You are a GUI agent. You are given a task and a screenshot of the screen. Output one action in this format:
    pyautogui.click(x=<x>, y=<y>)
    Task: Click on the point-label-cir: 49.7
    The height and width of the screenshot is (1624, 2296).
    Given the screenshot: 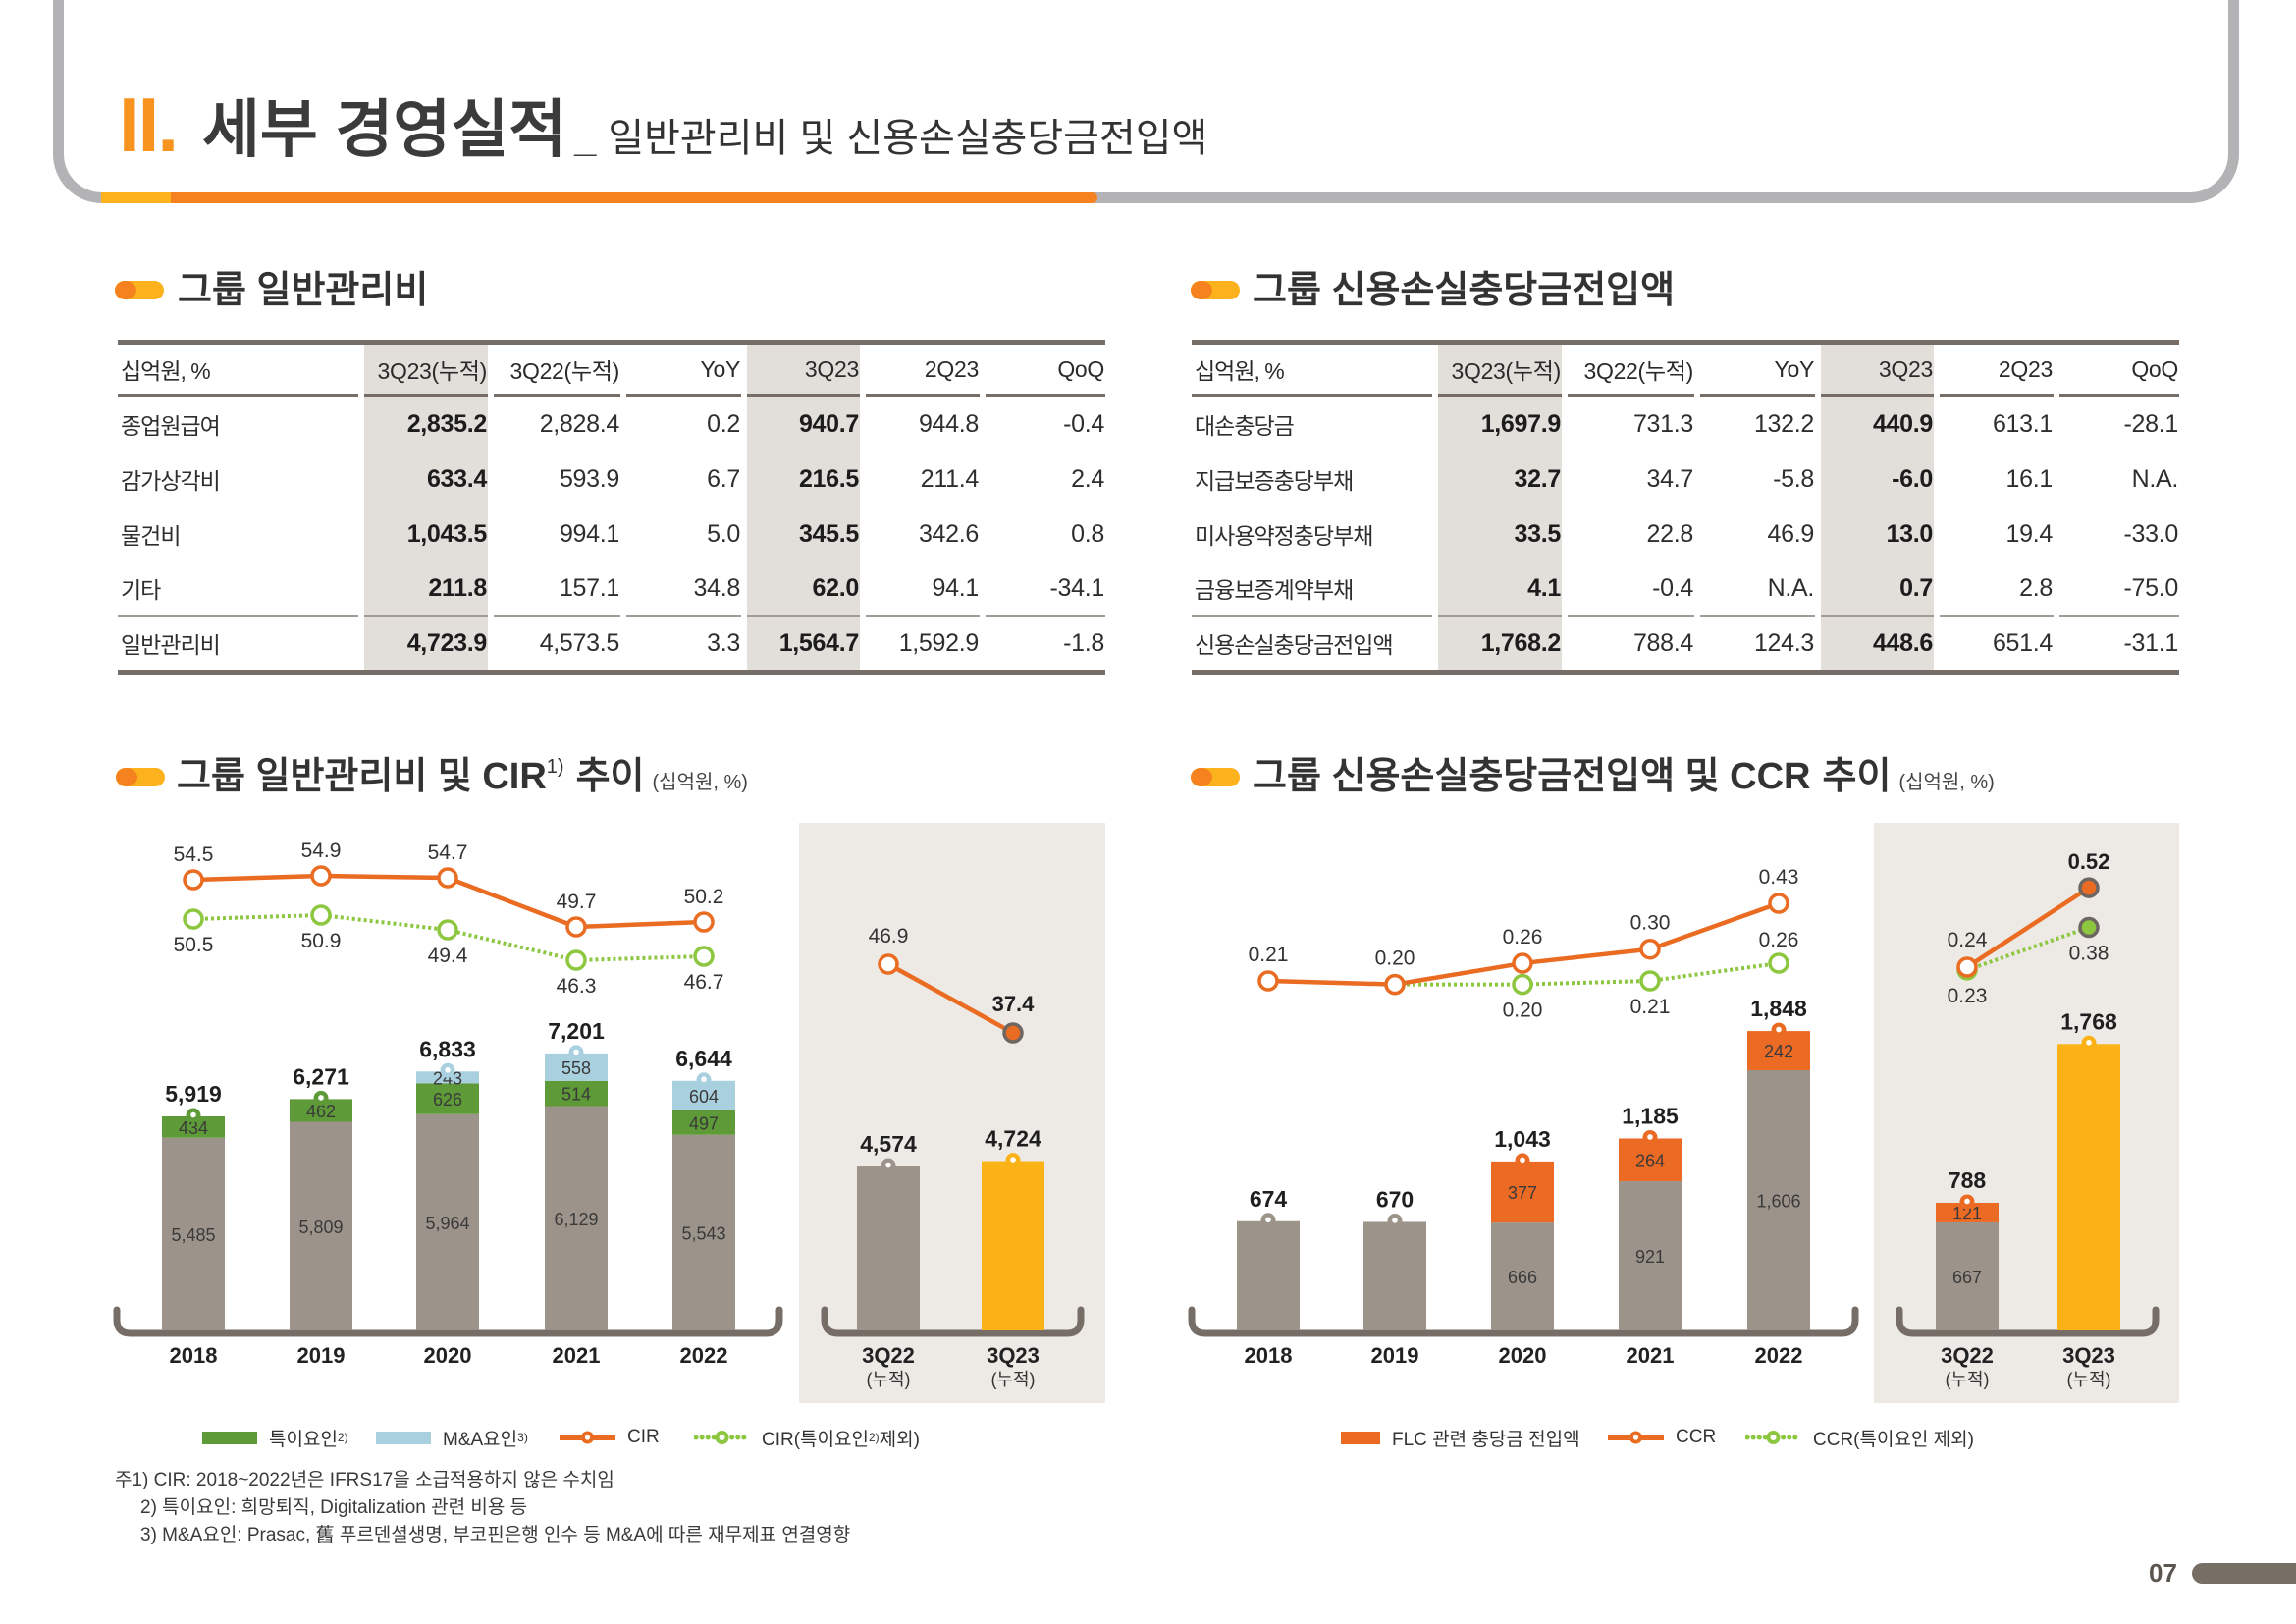 What is the action you would take?
    pyautogui.click(x=577, y=902)
    